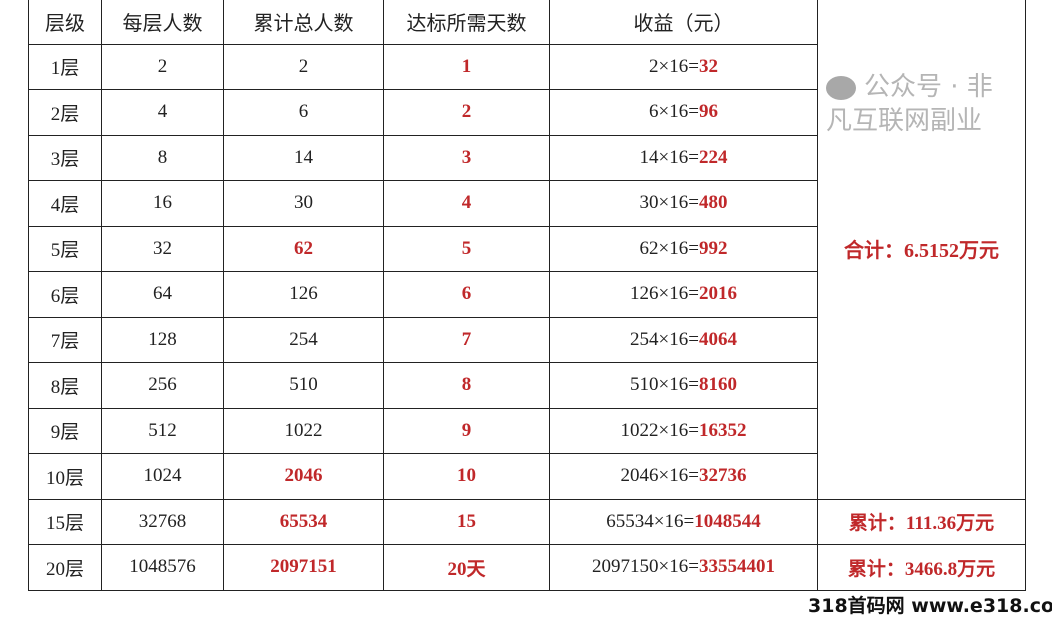  What do you see at coordinates (162, 385) in the screenshot?
I see `per-level-cell: 256` at bounding box center [162, 385].